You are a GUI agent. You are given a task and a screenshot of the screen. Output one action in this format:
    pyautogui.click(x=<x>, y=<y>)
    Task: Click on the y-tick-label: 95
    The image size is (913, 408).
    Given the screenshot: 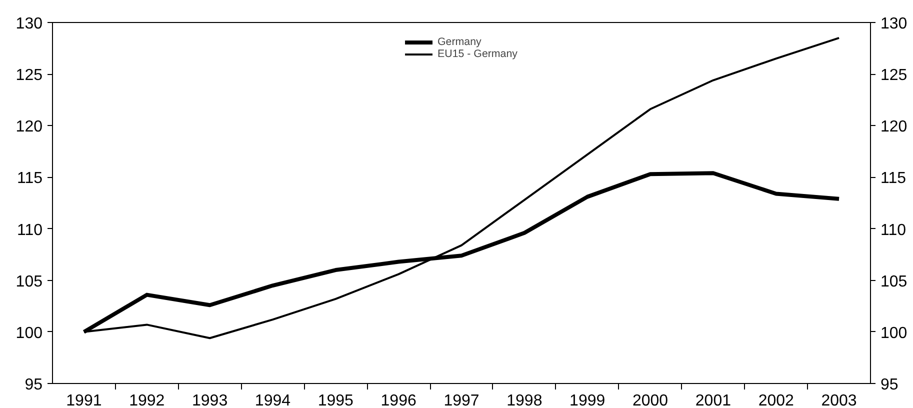 What is the action you would take?
    pyautogui.click(x=33, y=385)
    